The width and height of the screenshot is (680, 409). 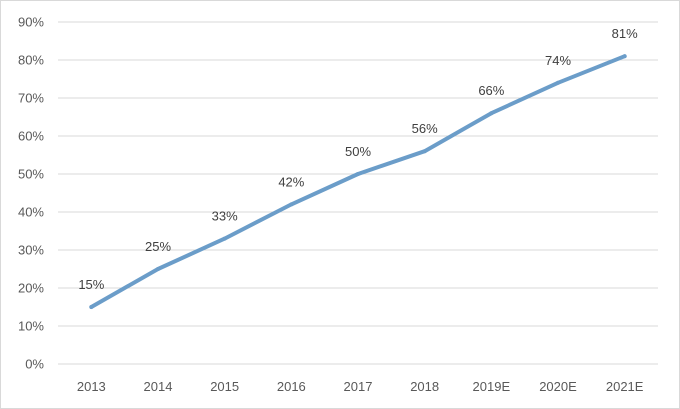 I want to click on y-tick-label: 90%, so click(x=31, y=22).